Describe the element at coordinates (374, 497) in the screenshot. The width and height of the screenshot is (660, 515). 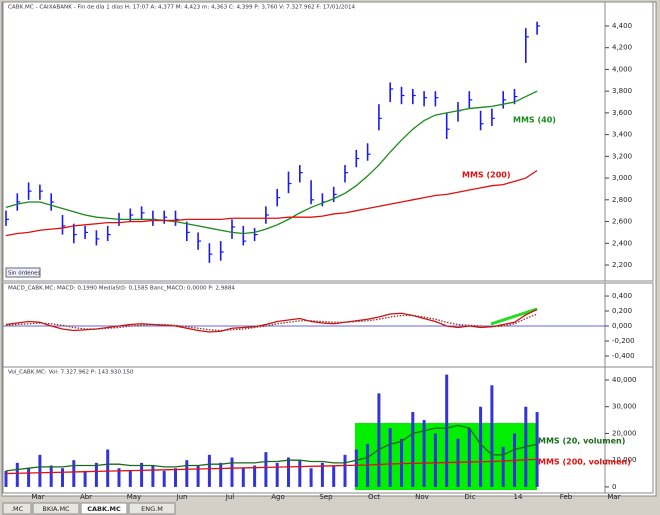
I see `x-tick-label: Oct` at that location.